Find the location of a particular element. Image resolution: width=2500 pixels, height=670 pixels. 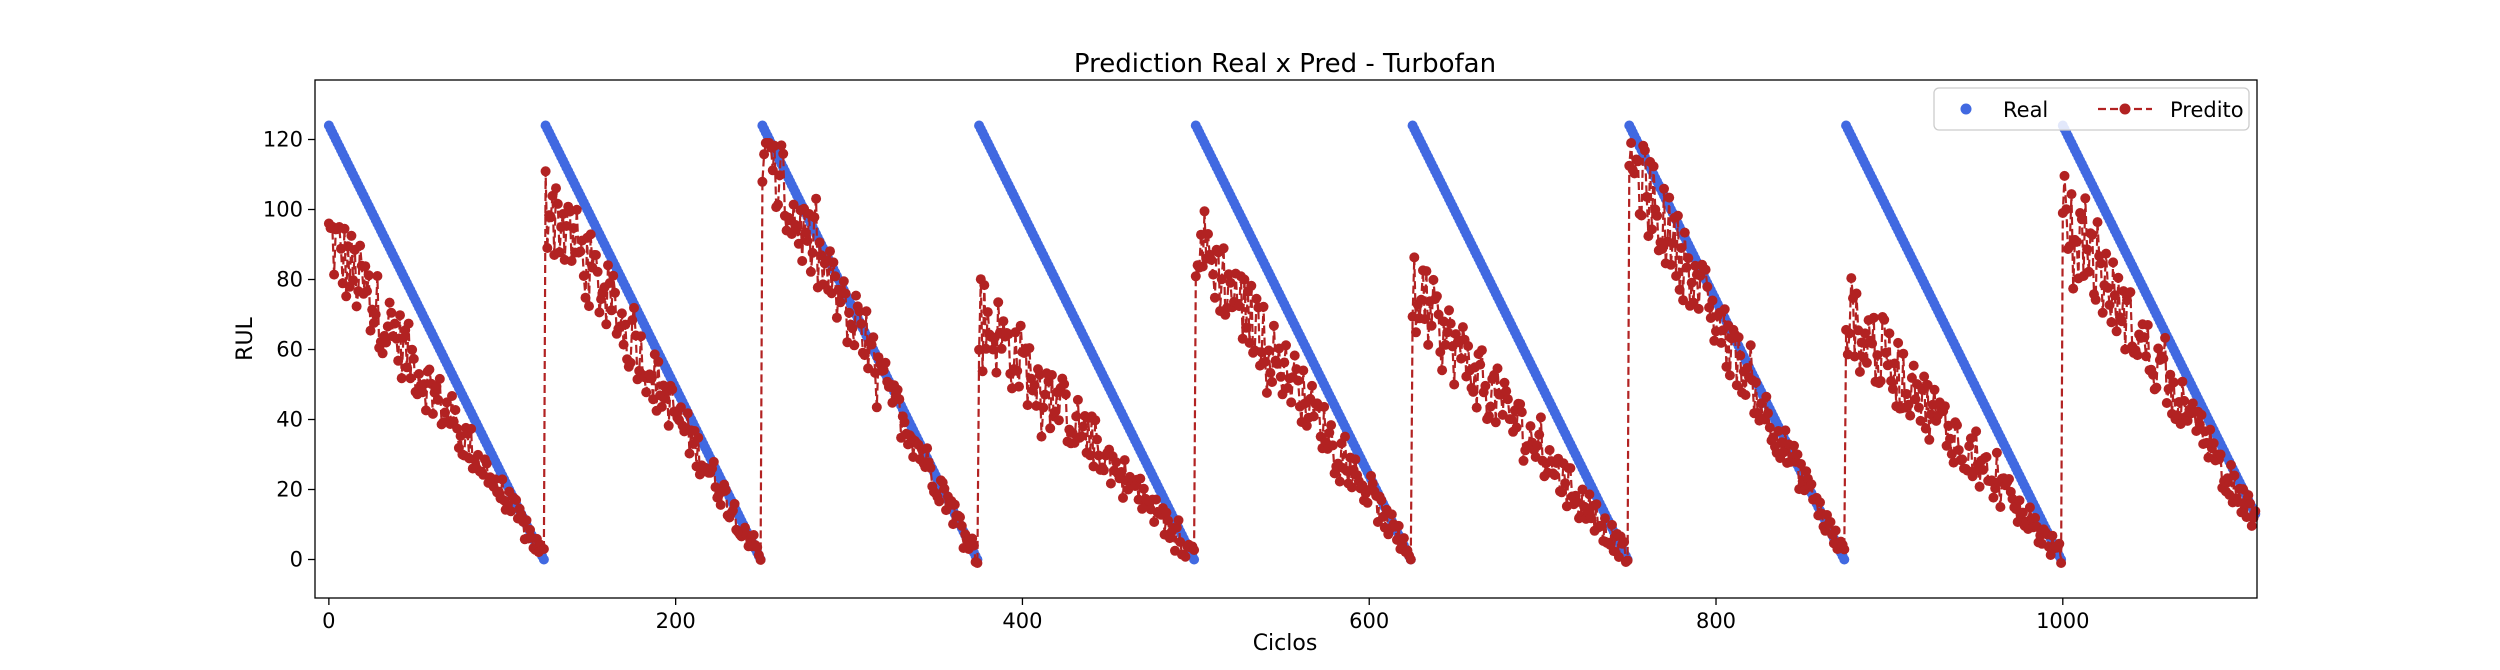

legend-pred-label: Predito is located at coordinates (2207, 110).